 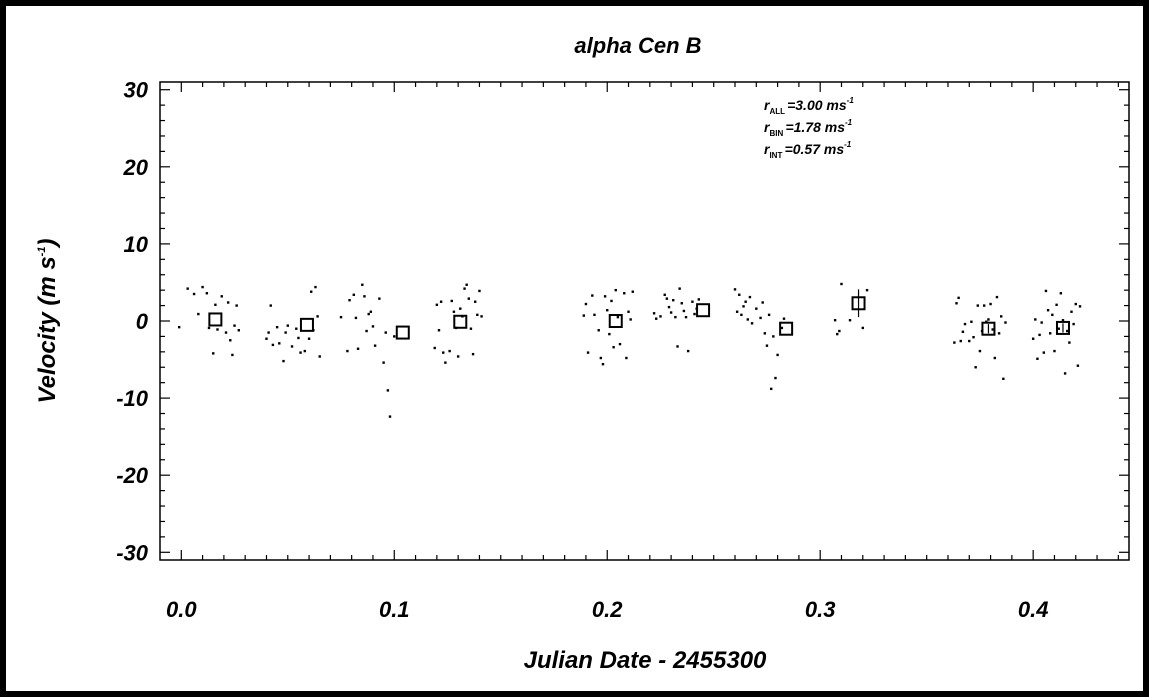 I want to click on x-tick-label: 0.2, so click(x=607, y=609).